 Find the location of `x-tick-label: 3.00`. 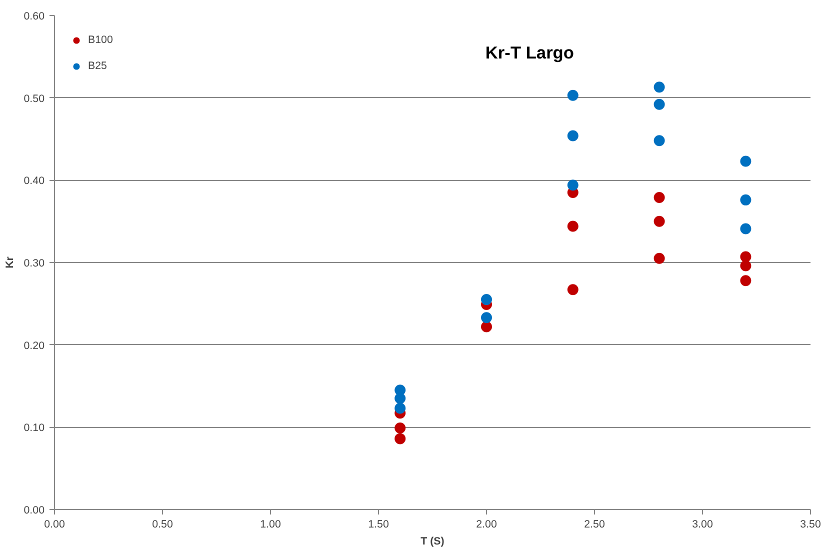

x-tick-label: 3.00 is located at coordinates (702, 524).